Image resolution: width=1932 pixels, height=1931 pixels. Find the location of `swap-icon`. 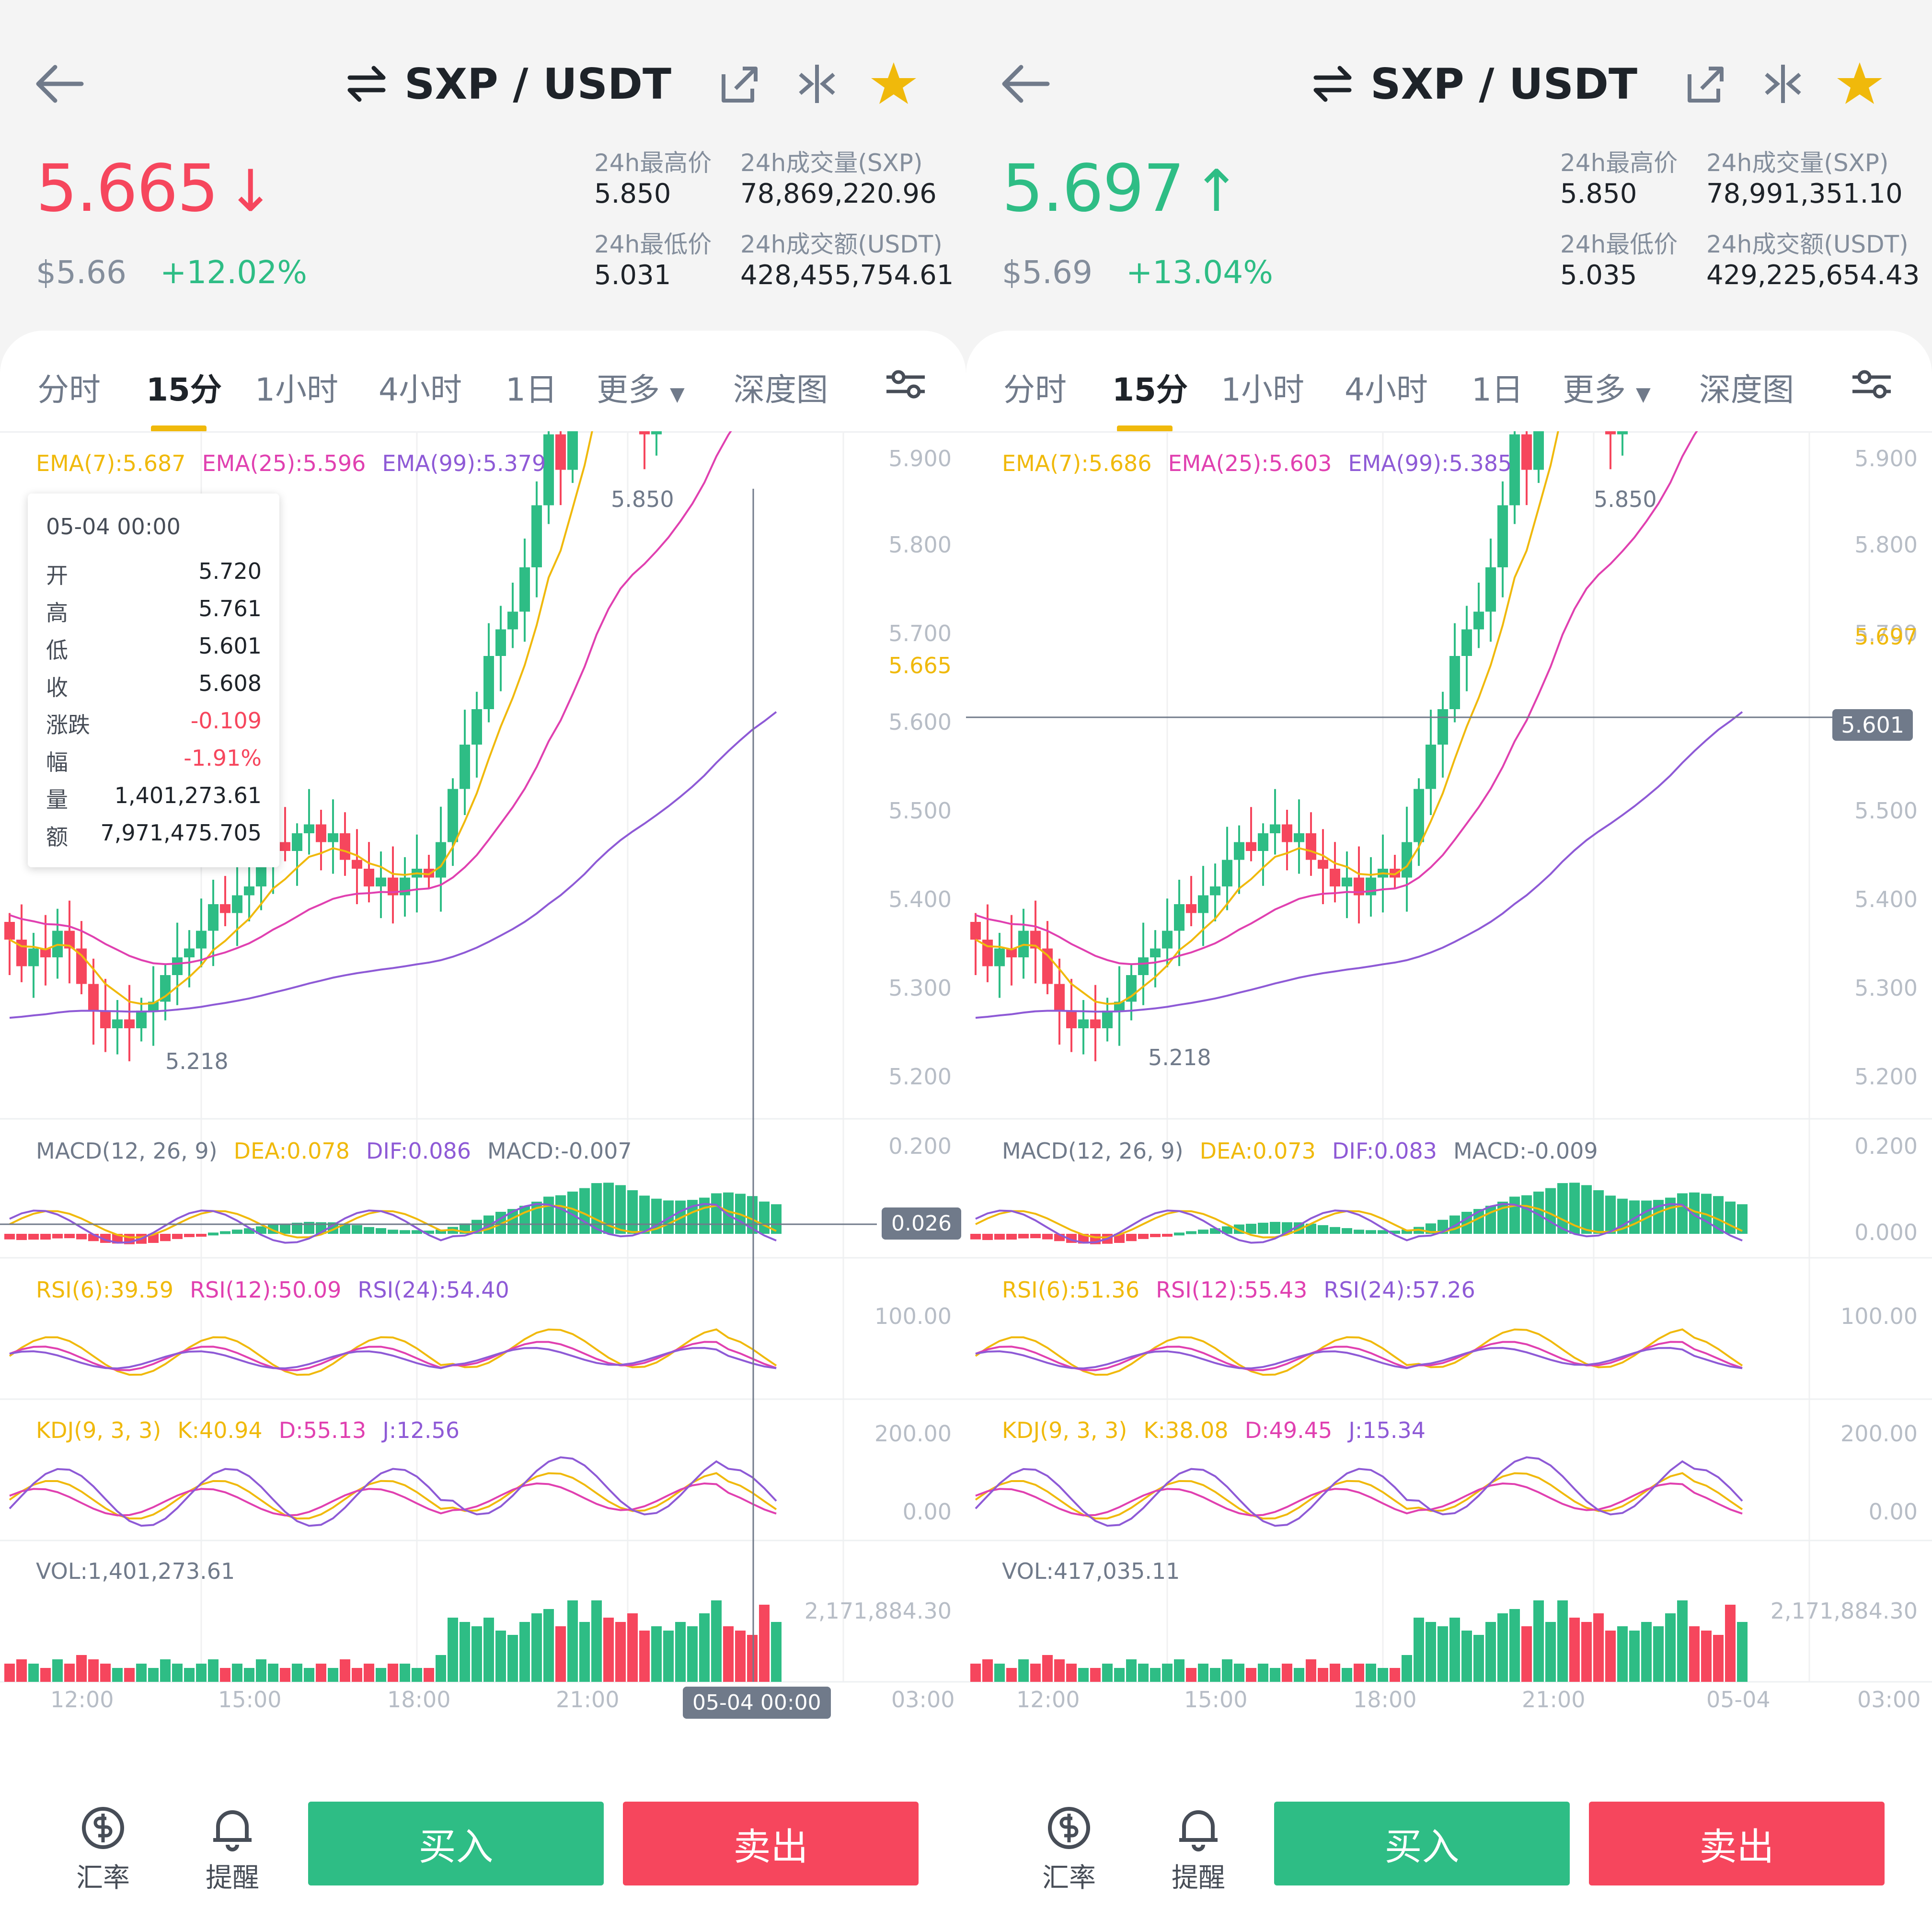

swap-icon is located at coordinates (1332, 84).